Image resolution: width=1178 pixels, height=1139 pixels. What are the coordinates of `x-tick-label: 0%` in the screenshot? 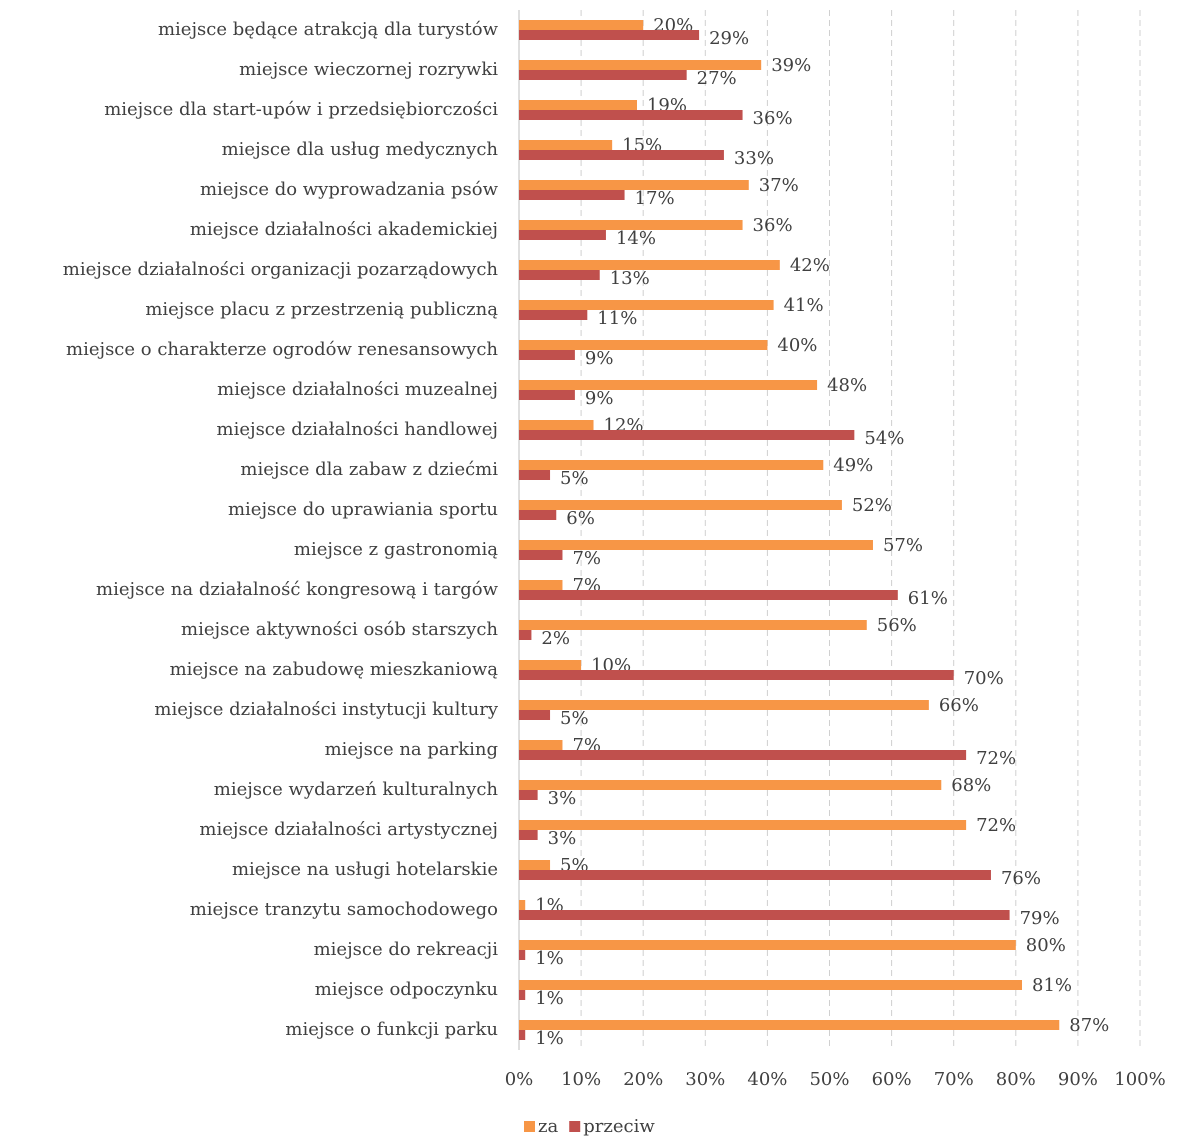 It's located at (519, 1079).